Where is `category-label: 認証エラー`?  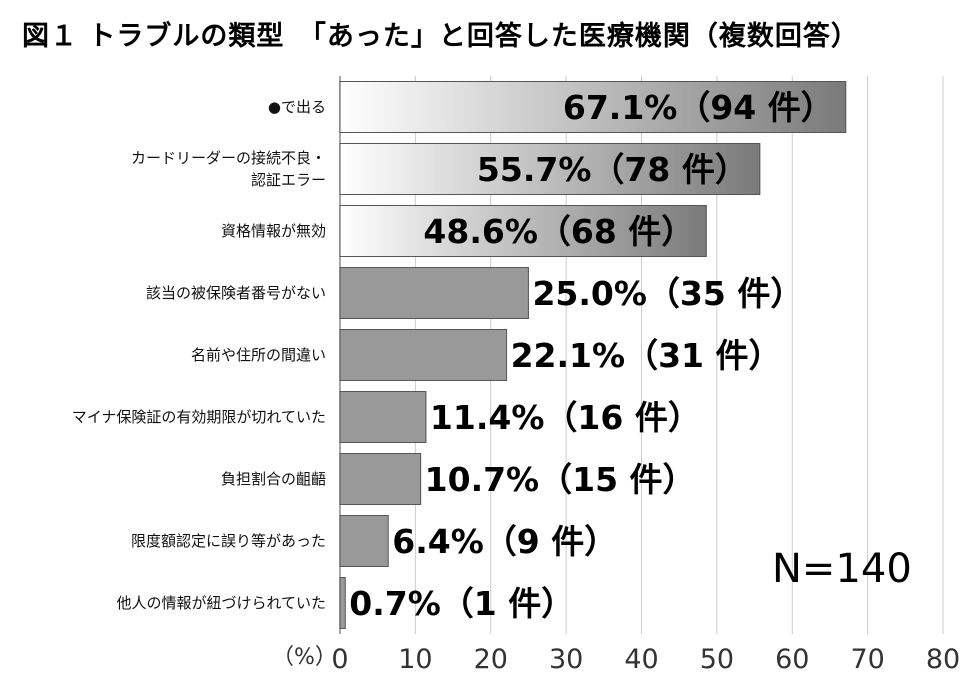 category-label: 認証エラー is located at coordinates (288, 180).